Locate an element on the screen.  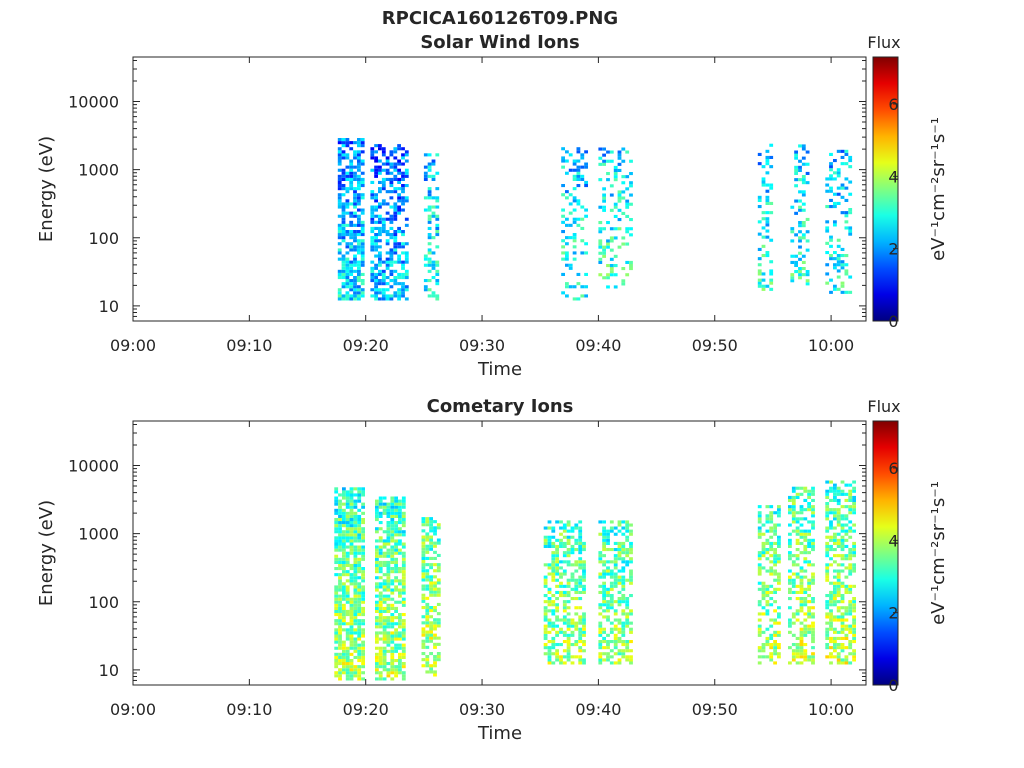
y-tick-label: 10 is located at coordinates (109, 670).